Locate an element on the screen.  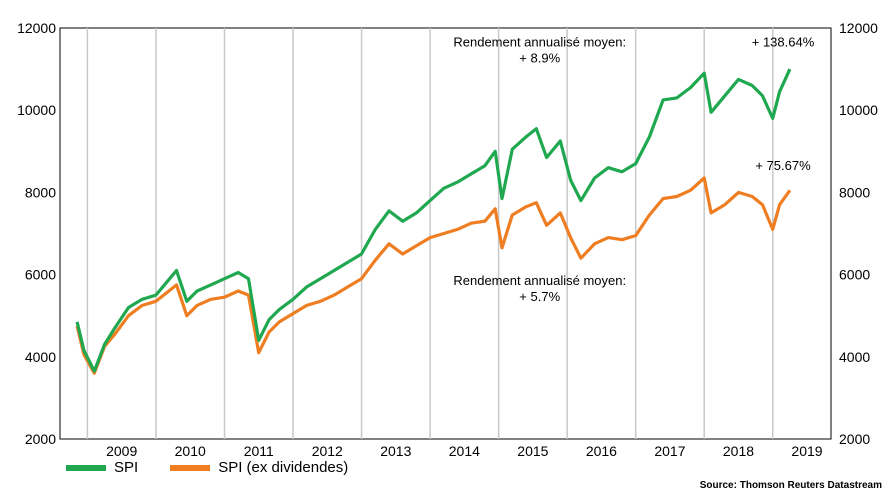
x-tick-label: 2011 is located at coordinates (259, 451).